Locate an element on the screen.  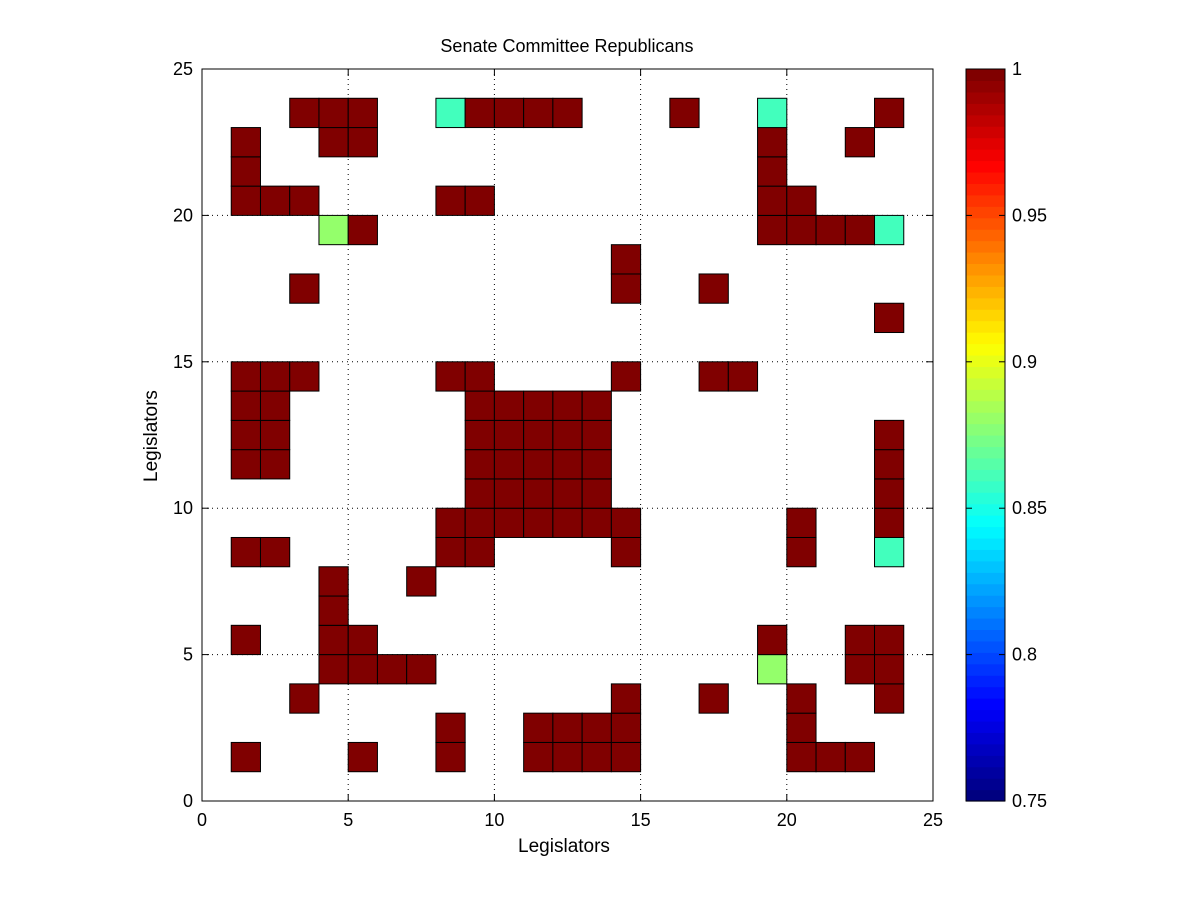
colorbar-tick-label: 0.9 is located at coordinates (1024, 362).